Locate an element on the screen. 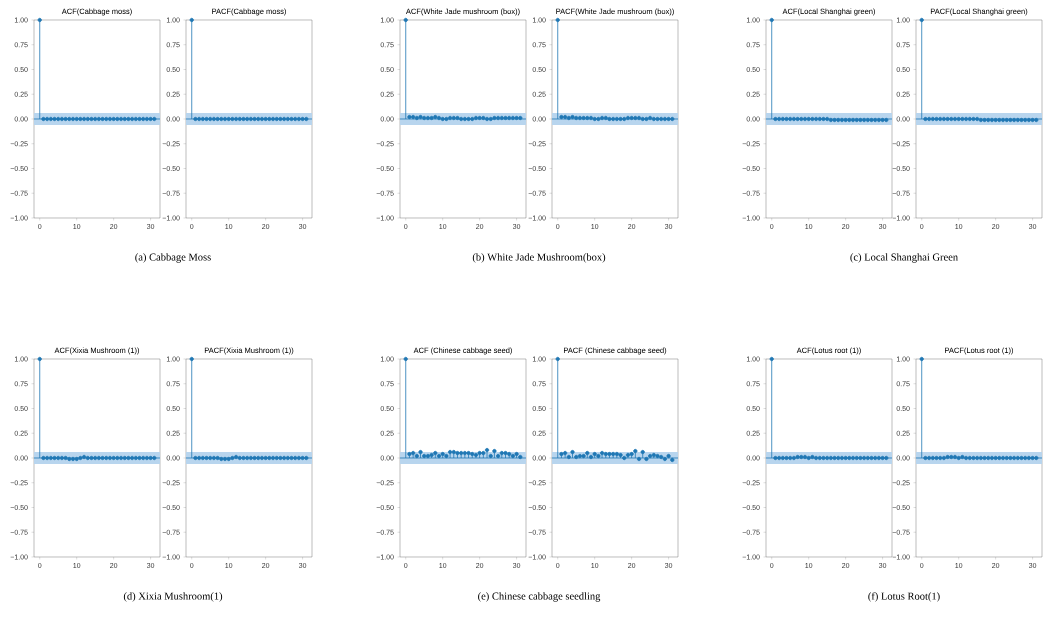 This screenshot has height=642, width=1046. text: (e) Chinese cabbage seedling is located at coordinates (539, 597).